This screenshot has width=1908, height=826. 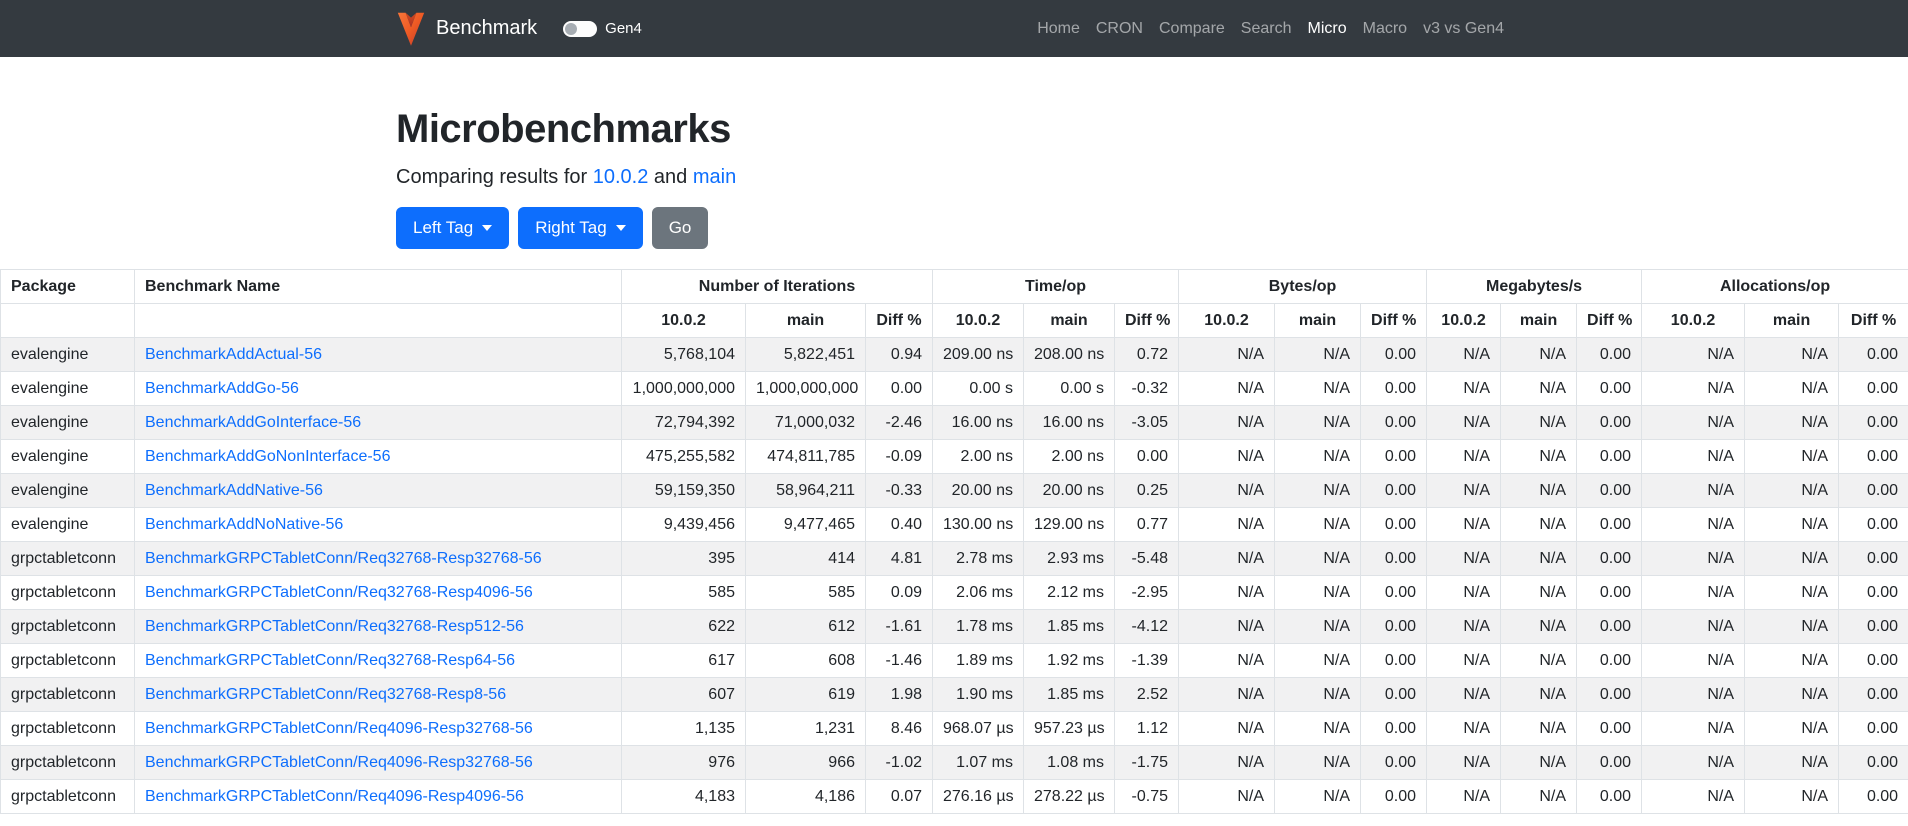 What do you see at coordinates (683, 422) in the screenshot?
I see `cell-value: 72,794,392` at bounding box center [683, 422].